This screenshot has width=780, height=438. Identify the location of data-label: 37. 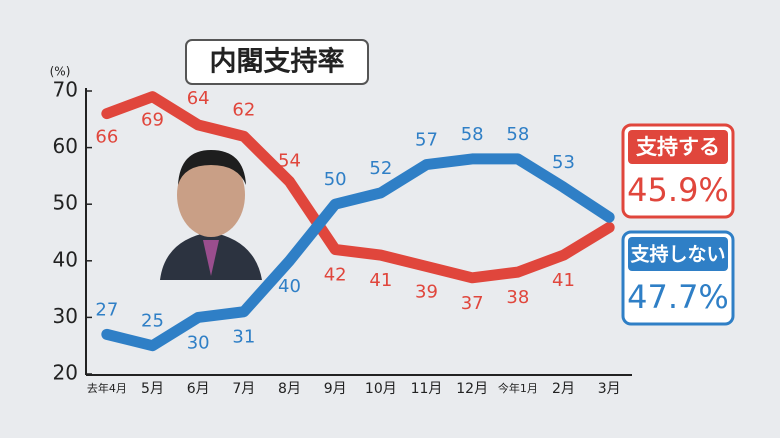
(472, 303).